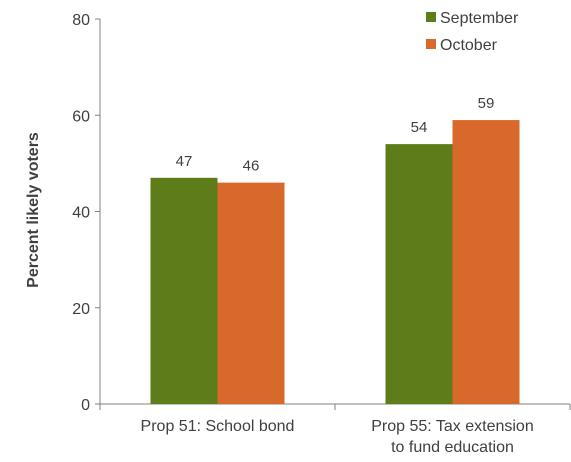  What do you see at coordinates (81, 213) in the screenshot?
I see `y-tick-label: 40` at bounding box center [81, 213].